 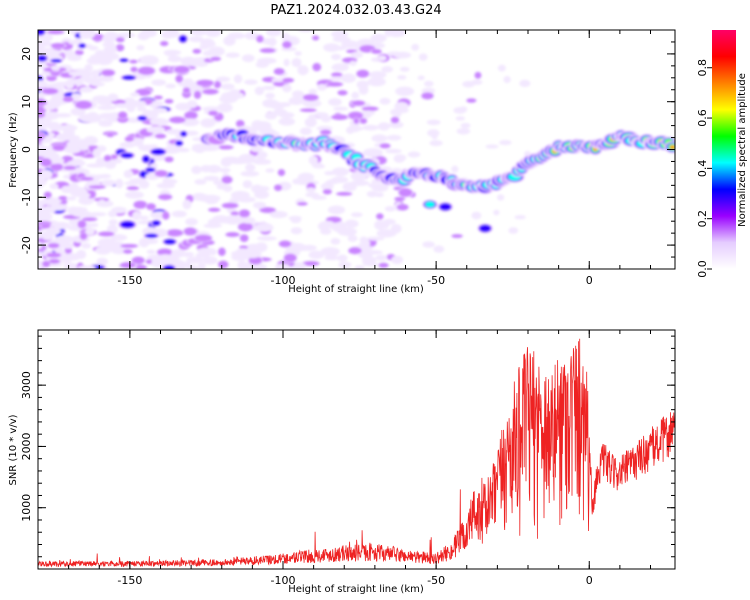 What do you see at coordinates (436, 580) in the screenshot?
I see `snr-x-tick-label: -50` at bounding box center [436, 580].